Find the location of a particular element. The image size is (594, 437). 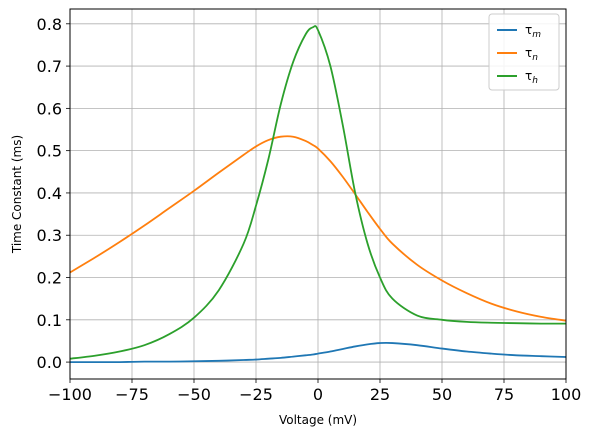

y-tick-label: 0.7 is located at coordinates (49, 66).